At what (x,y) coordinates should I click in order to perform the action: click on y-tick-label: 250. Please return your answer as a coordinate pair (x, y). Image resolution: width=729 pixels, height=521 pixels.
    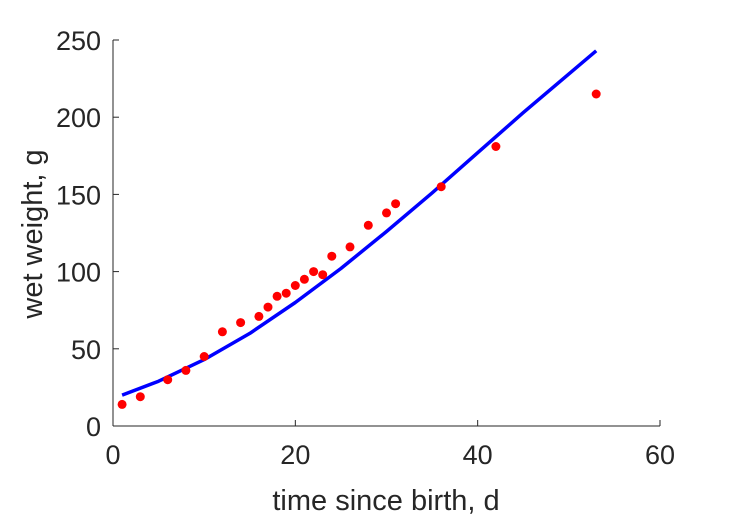
    Looking at the image, I should click on (78, 41).